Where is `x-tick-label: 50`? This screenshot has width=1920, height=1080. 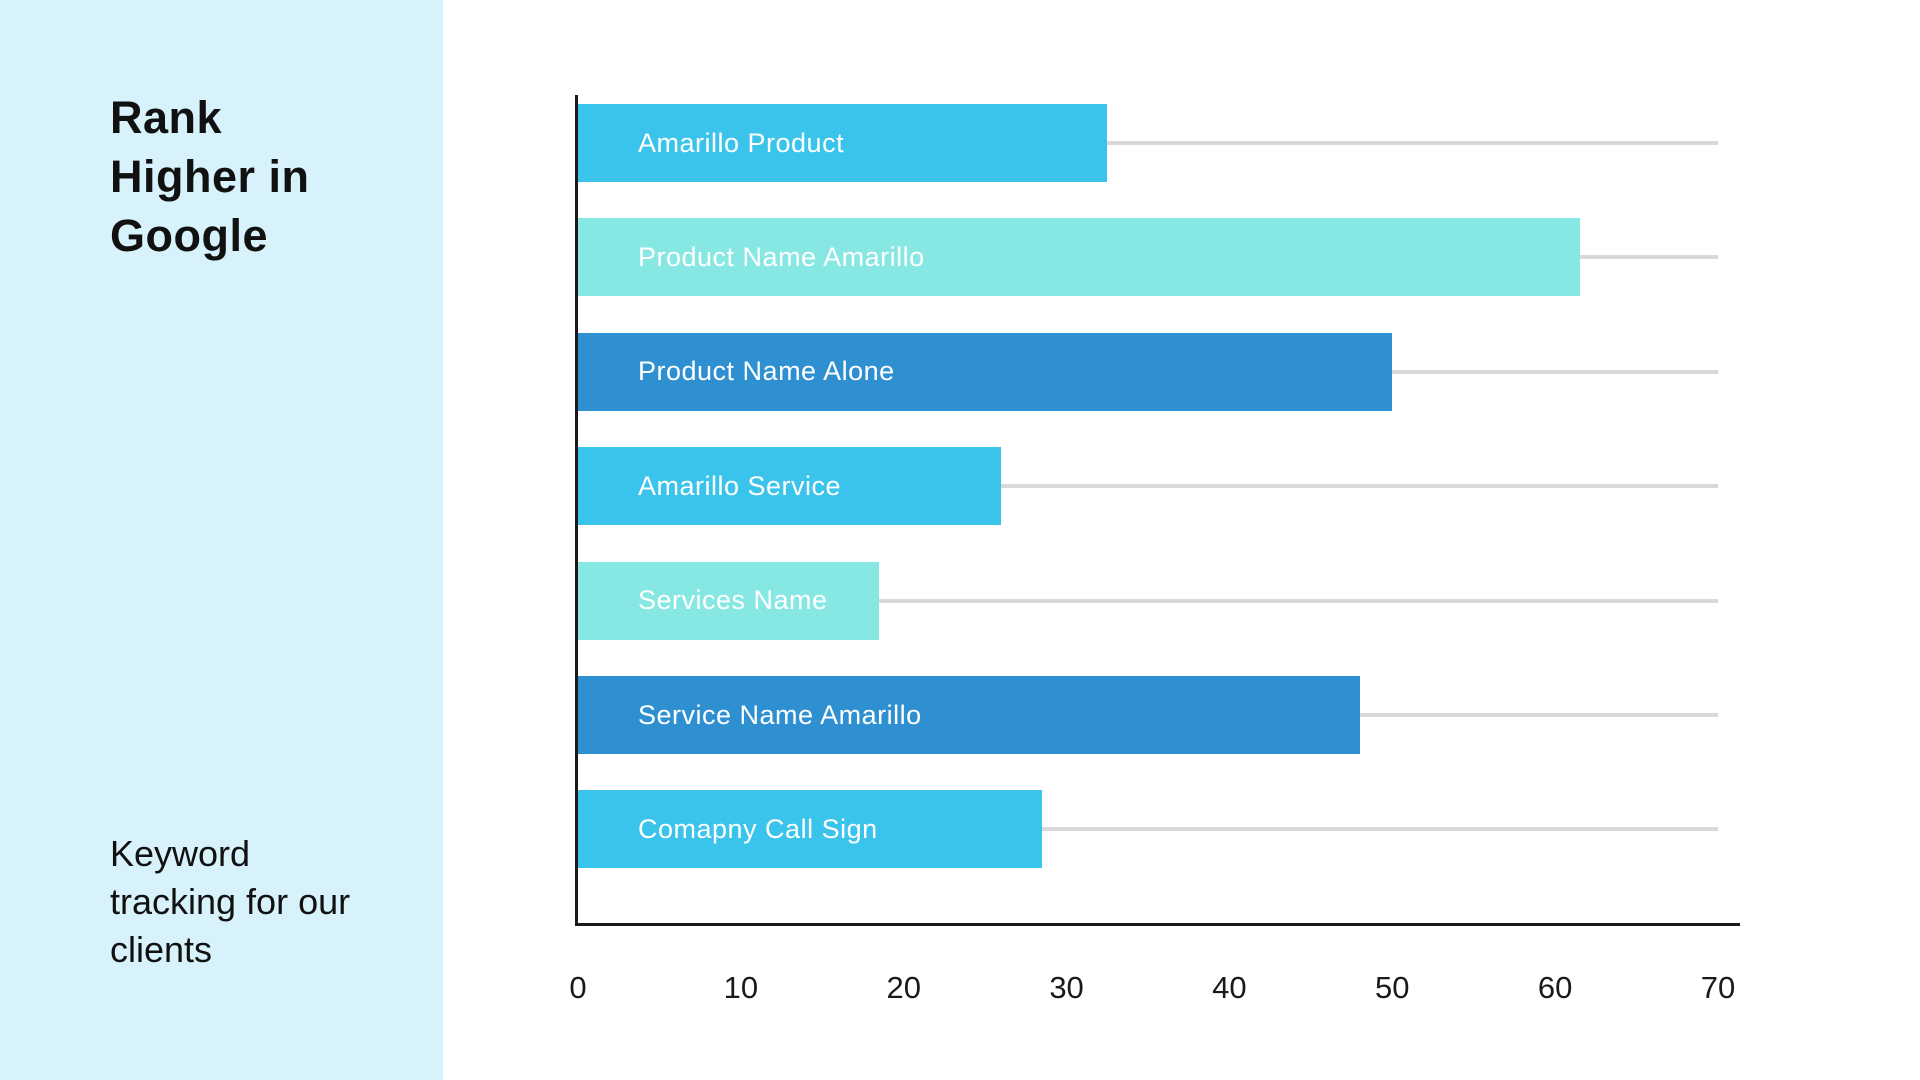
x-tick-label: 50 is located at coordinates (1392, 987).